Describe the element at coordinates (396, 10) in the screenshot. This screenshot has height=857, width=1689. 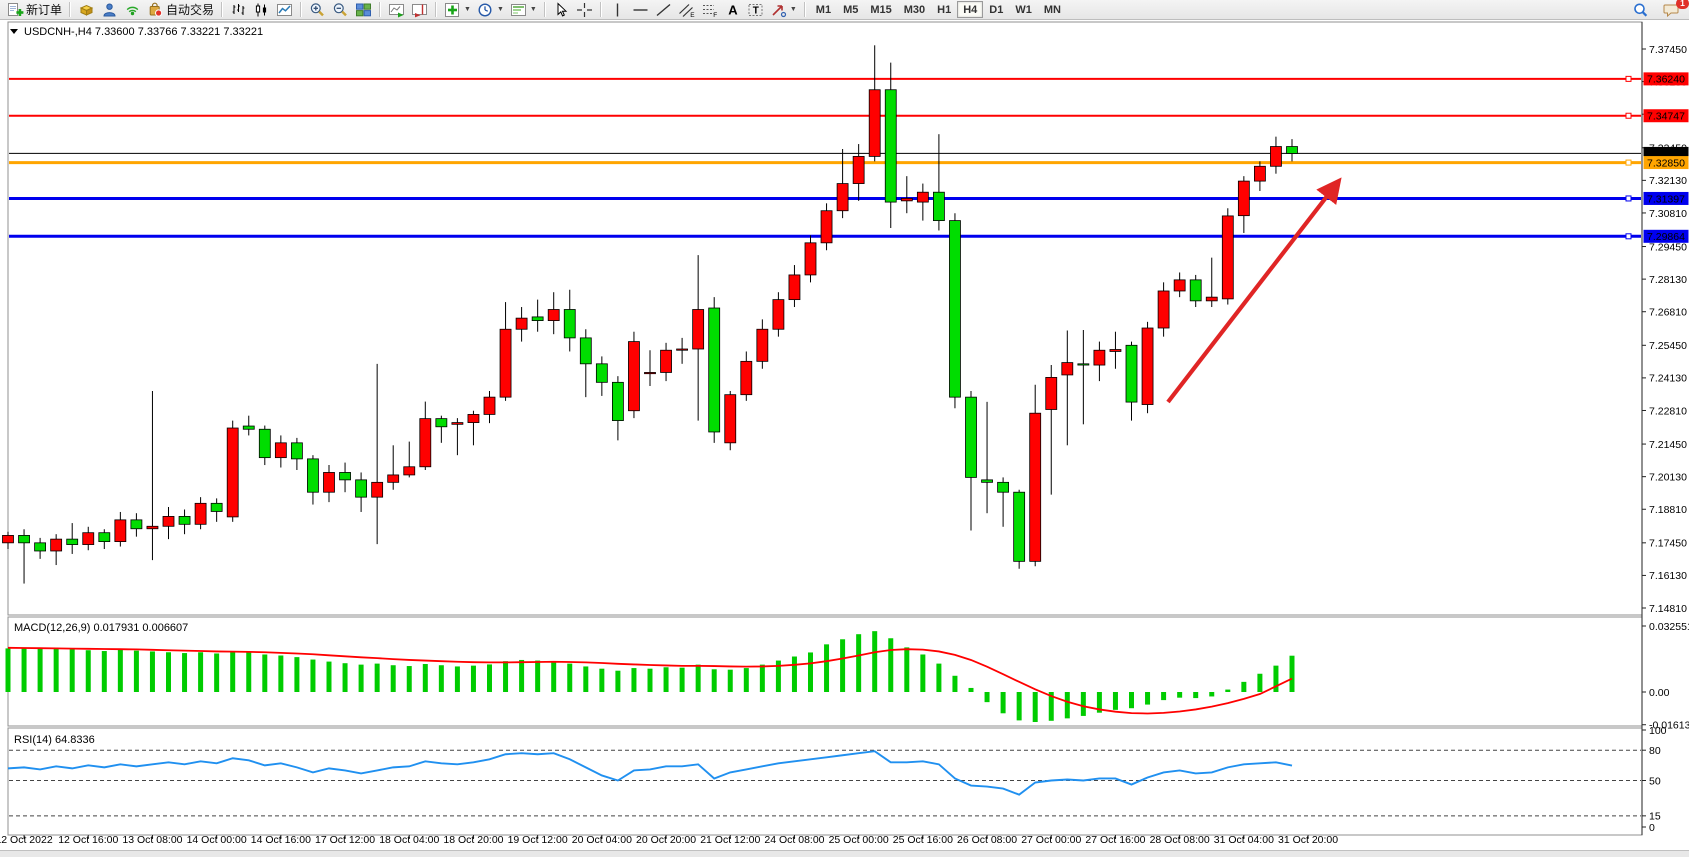
I see `auto-scroll-button` at that location.